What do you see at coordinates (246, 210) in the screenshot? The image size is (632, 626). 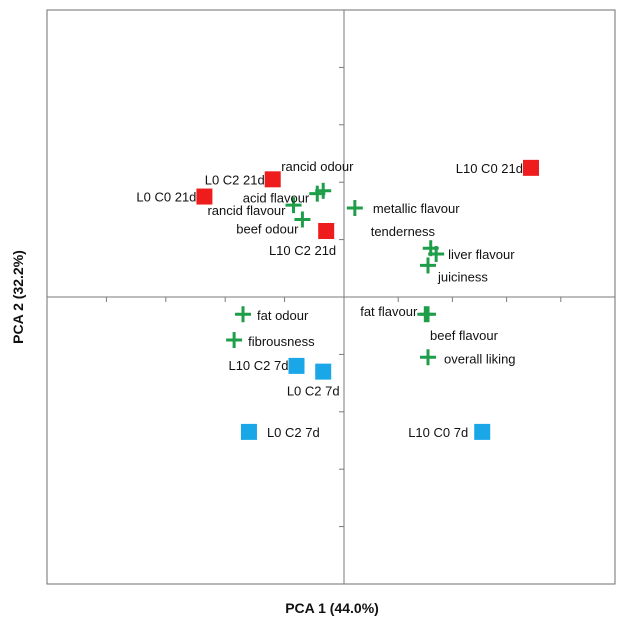 I see `point-label: rancid flavour` at bounding box center [246, 210].